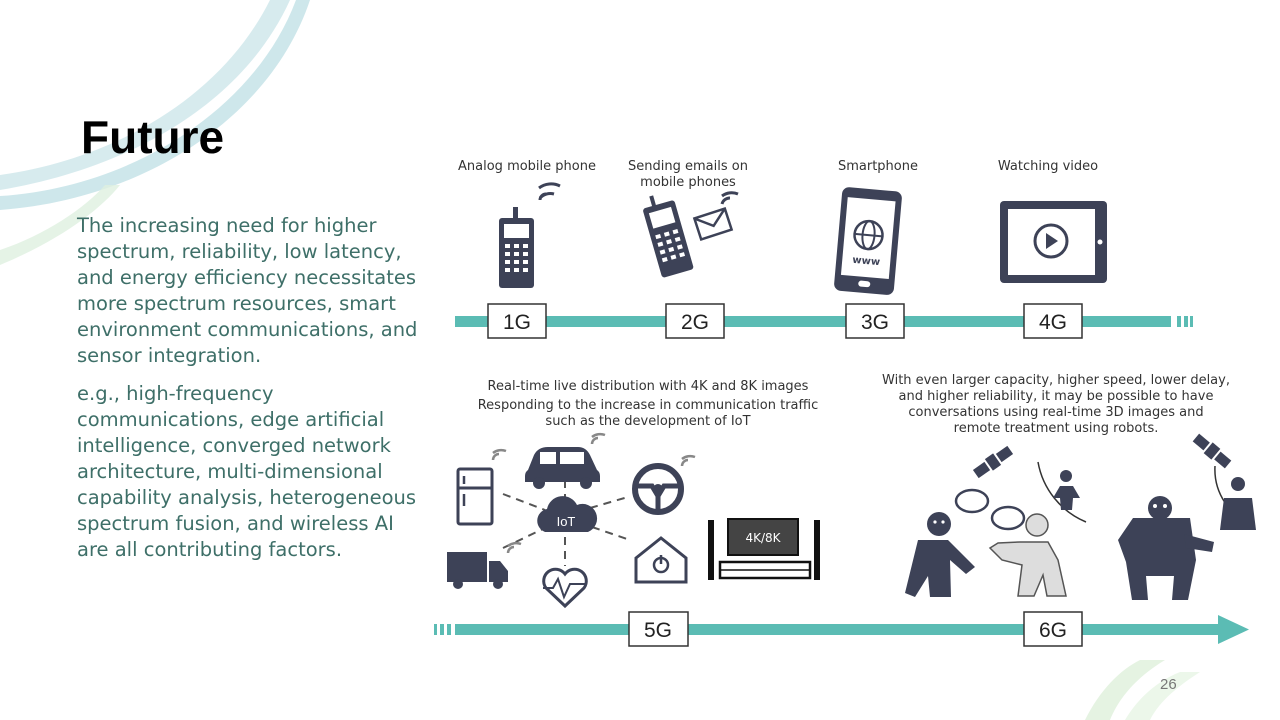 This screenshot has width=1280, height=720. Describe the element at coordinates (664, 484) in the screenshot. I see `steering-wheel-icon` at that location.